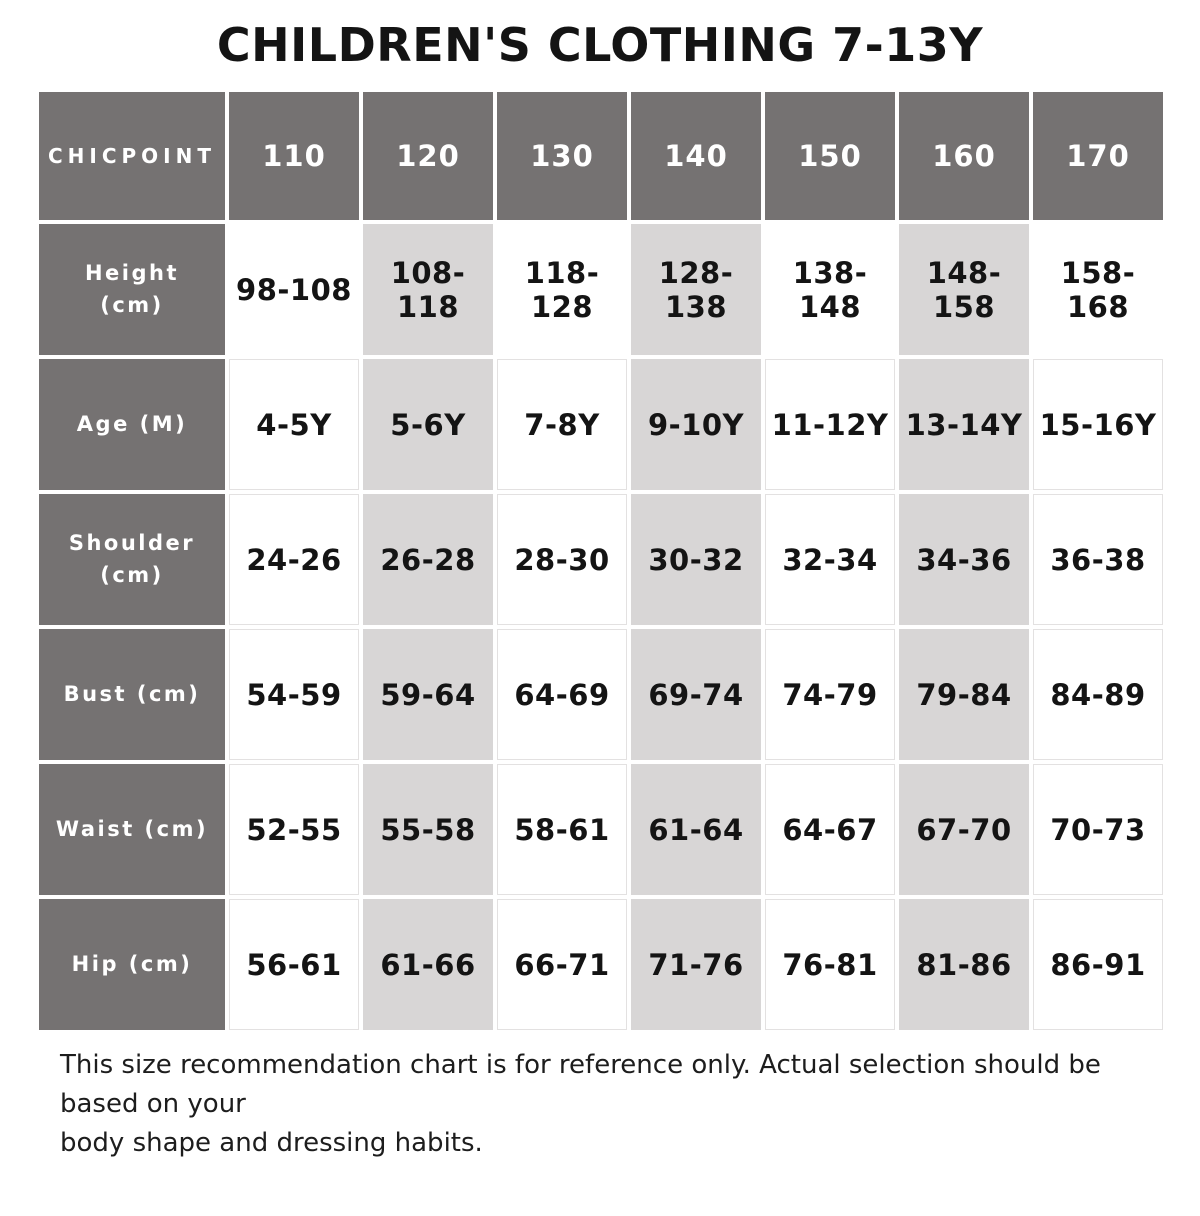 Image resolution: width=1200 pixels, height=1216 pixels. I want to click on cell-waist-150: 64-67, so click(830, 829).